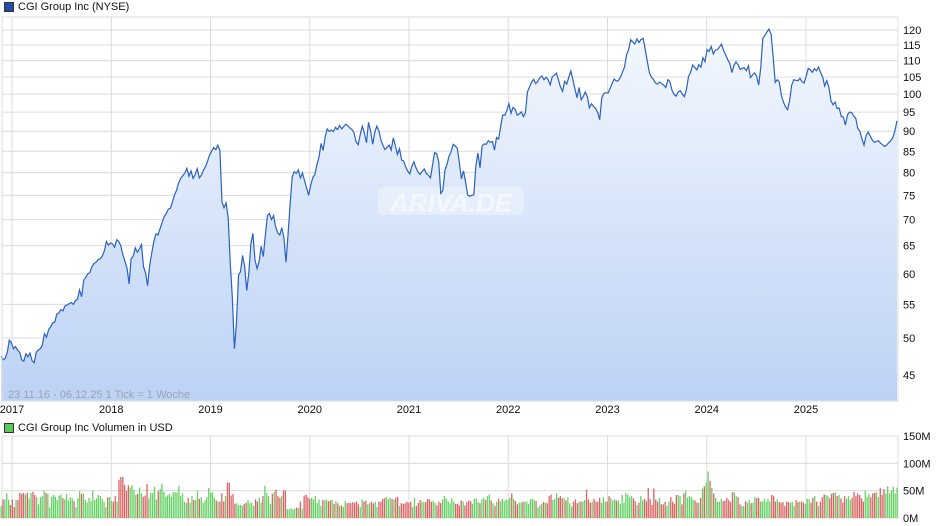 Image resolution: width=940 pixels, height=526 pixels. Describe the element at coordinates (912, 62) in the screenshot. I see `y-tick-label: 110` at that location.